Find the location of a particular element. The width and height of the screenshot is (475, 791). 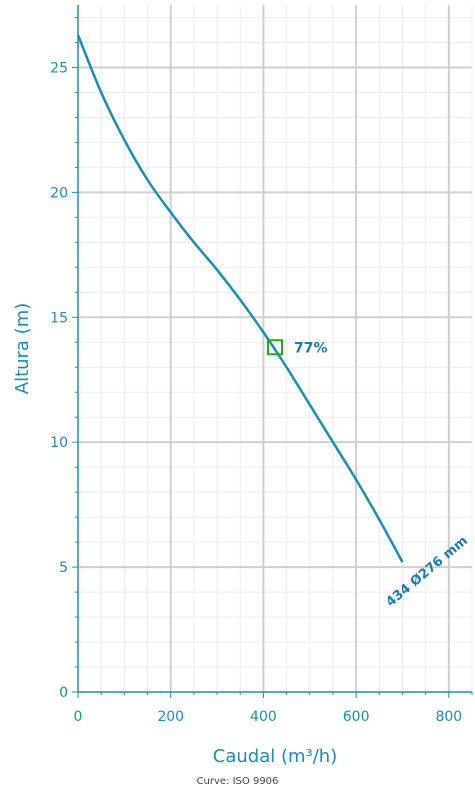

x-tick-label: 400 is located at coordinates (263, 717).